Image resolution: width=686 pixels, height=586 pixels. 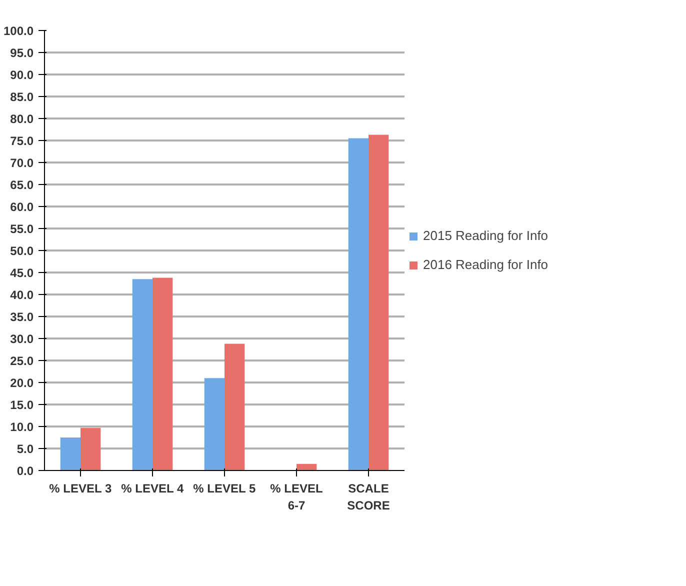 I want to click on y-tick-label: 15.0, so click(x=22, y=405).